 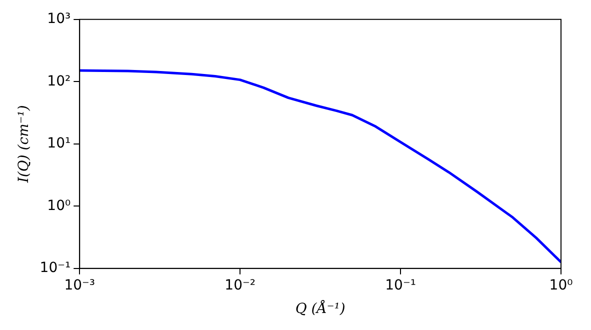 I want to click on y-tick-label: 10², so click(x=59, y=81).